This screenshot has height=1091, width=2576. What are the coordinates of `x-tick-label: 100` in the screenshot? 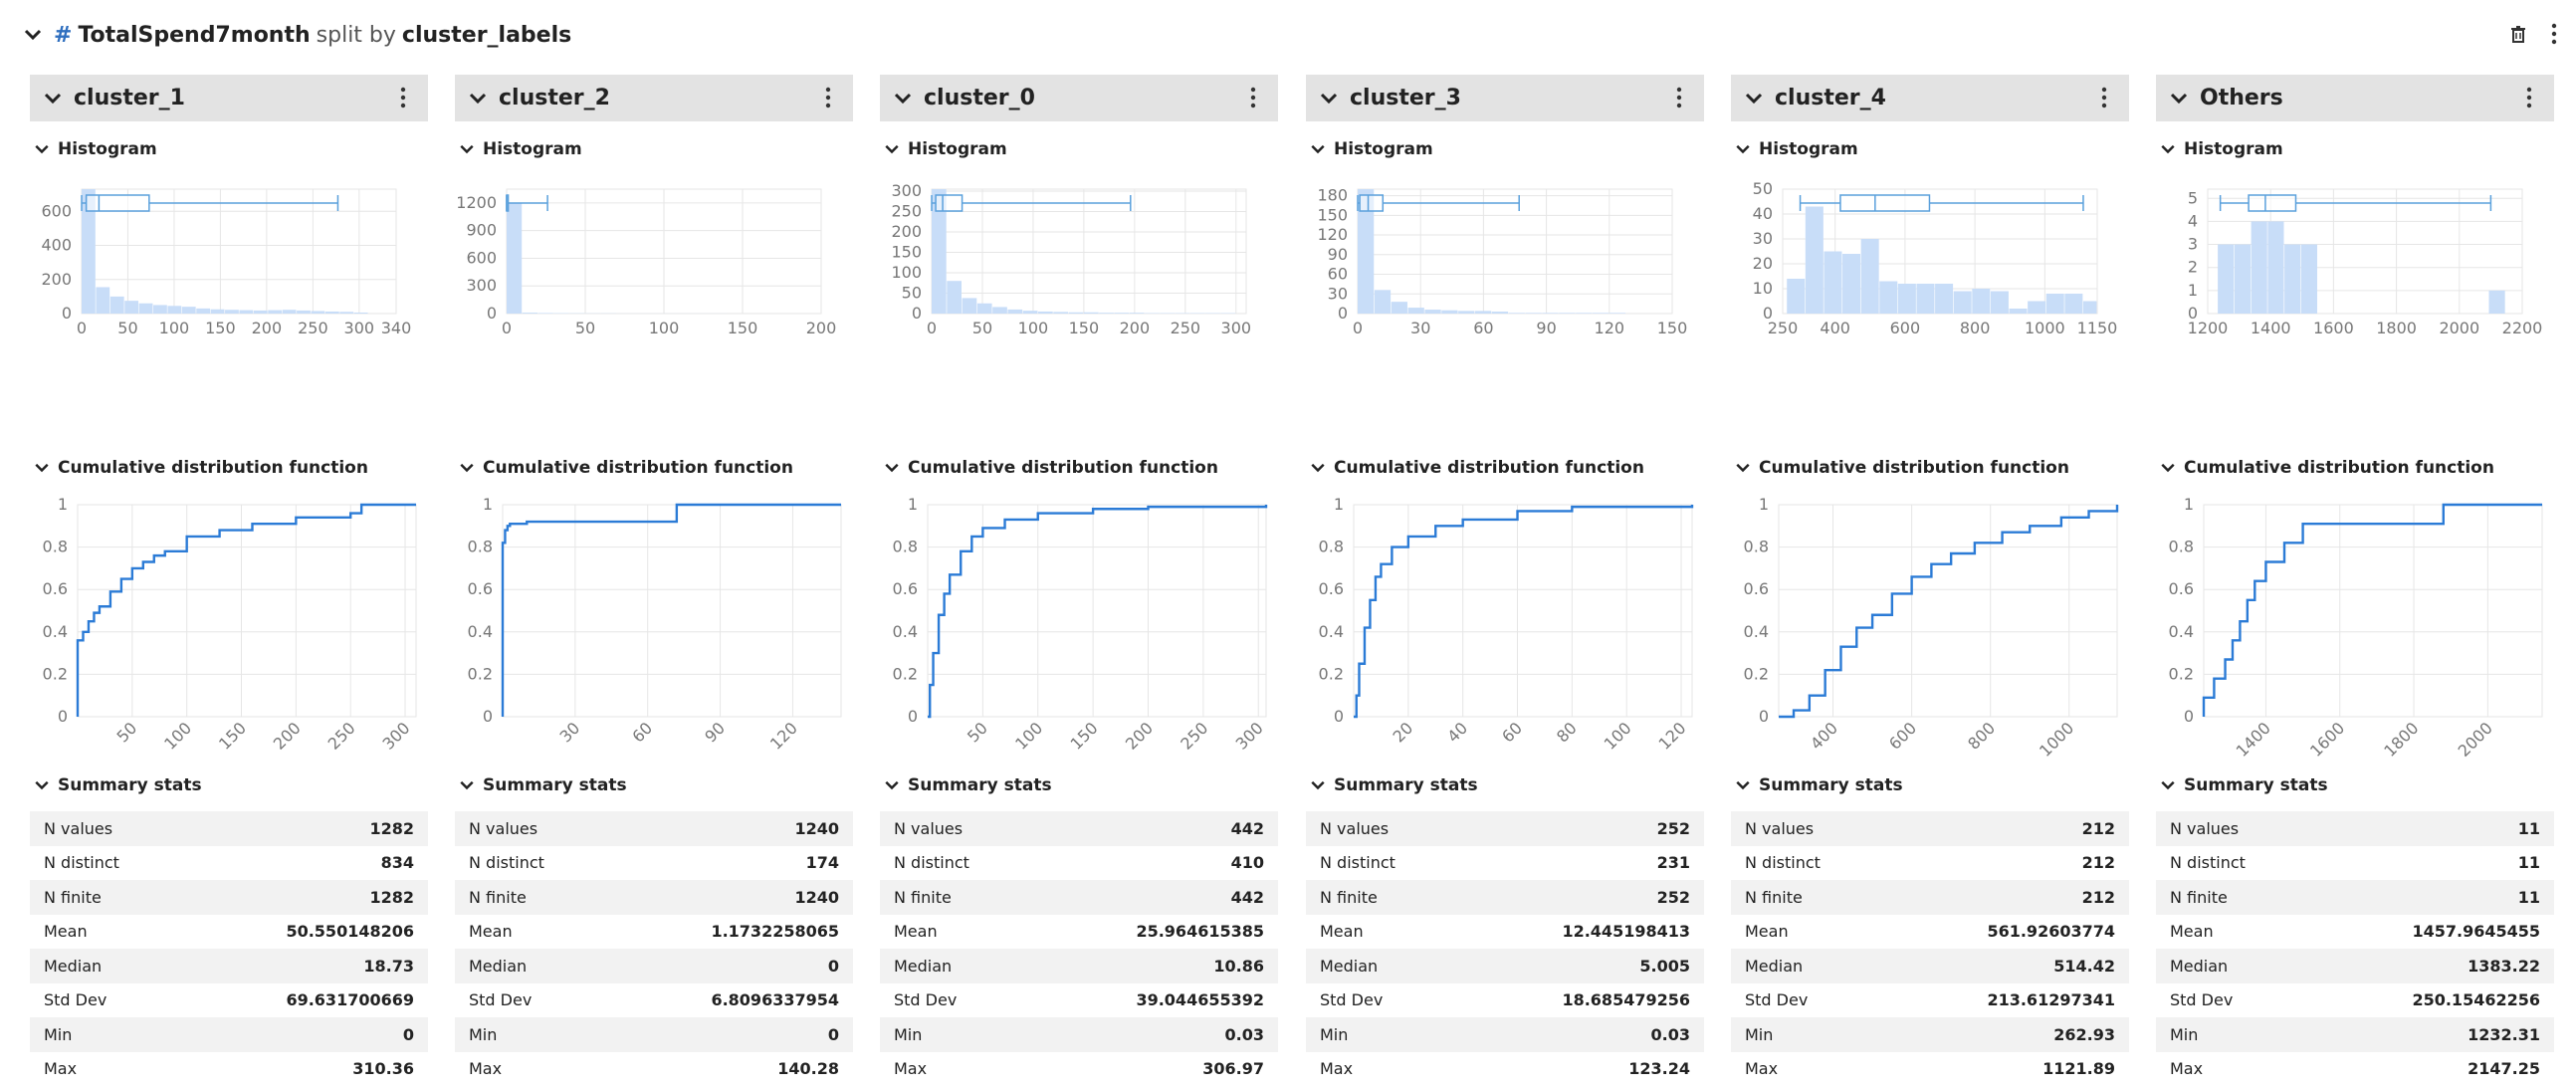 It's located at (174, 328).